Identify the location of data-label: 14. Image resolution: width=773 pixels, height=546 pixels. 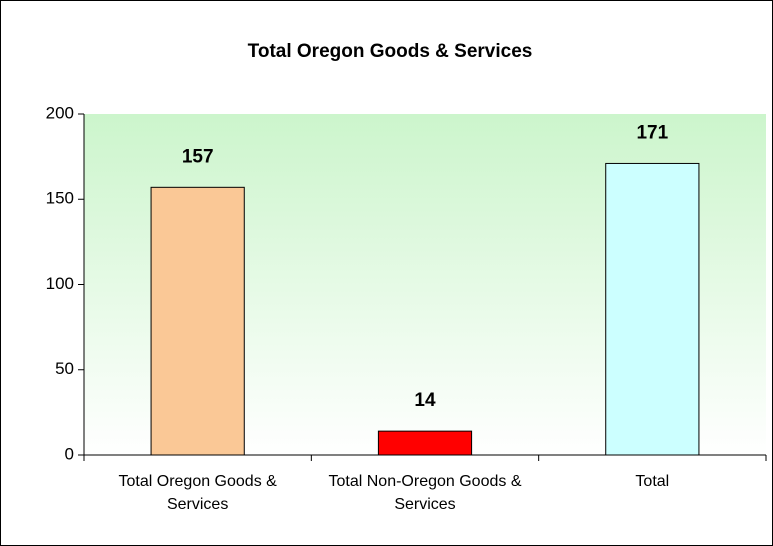
(425, 400).